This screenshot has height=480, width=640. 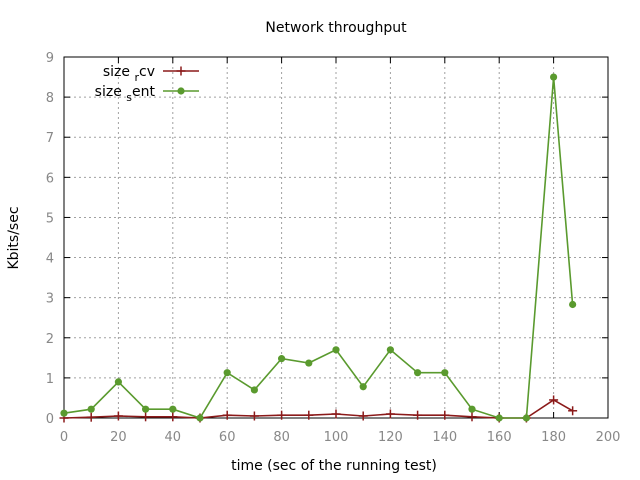 I want to click on y-tick-label: 7, so click(x=50, y=138).